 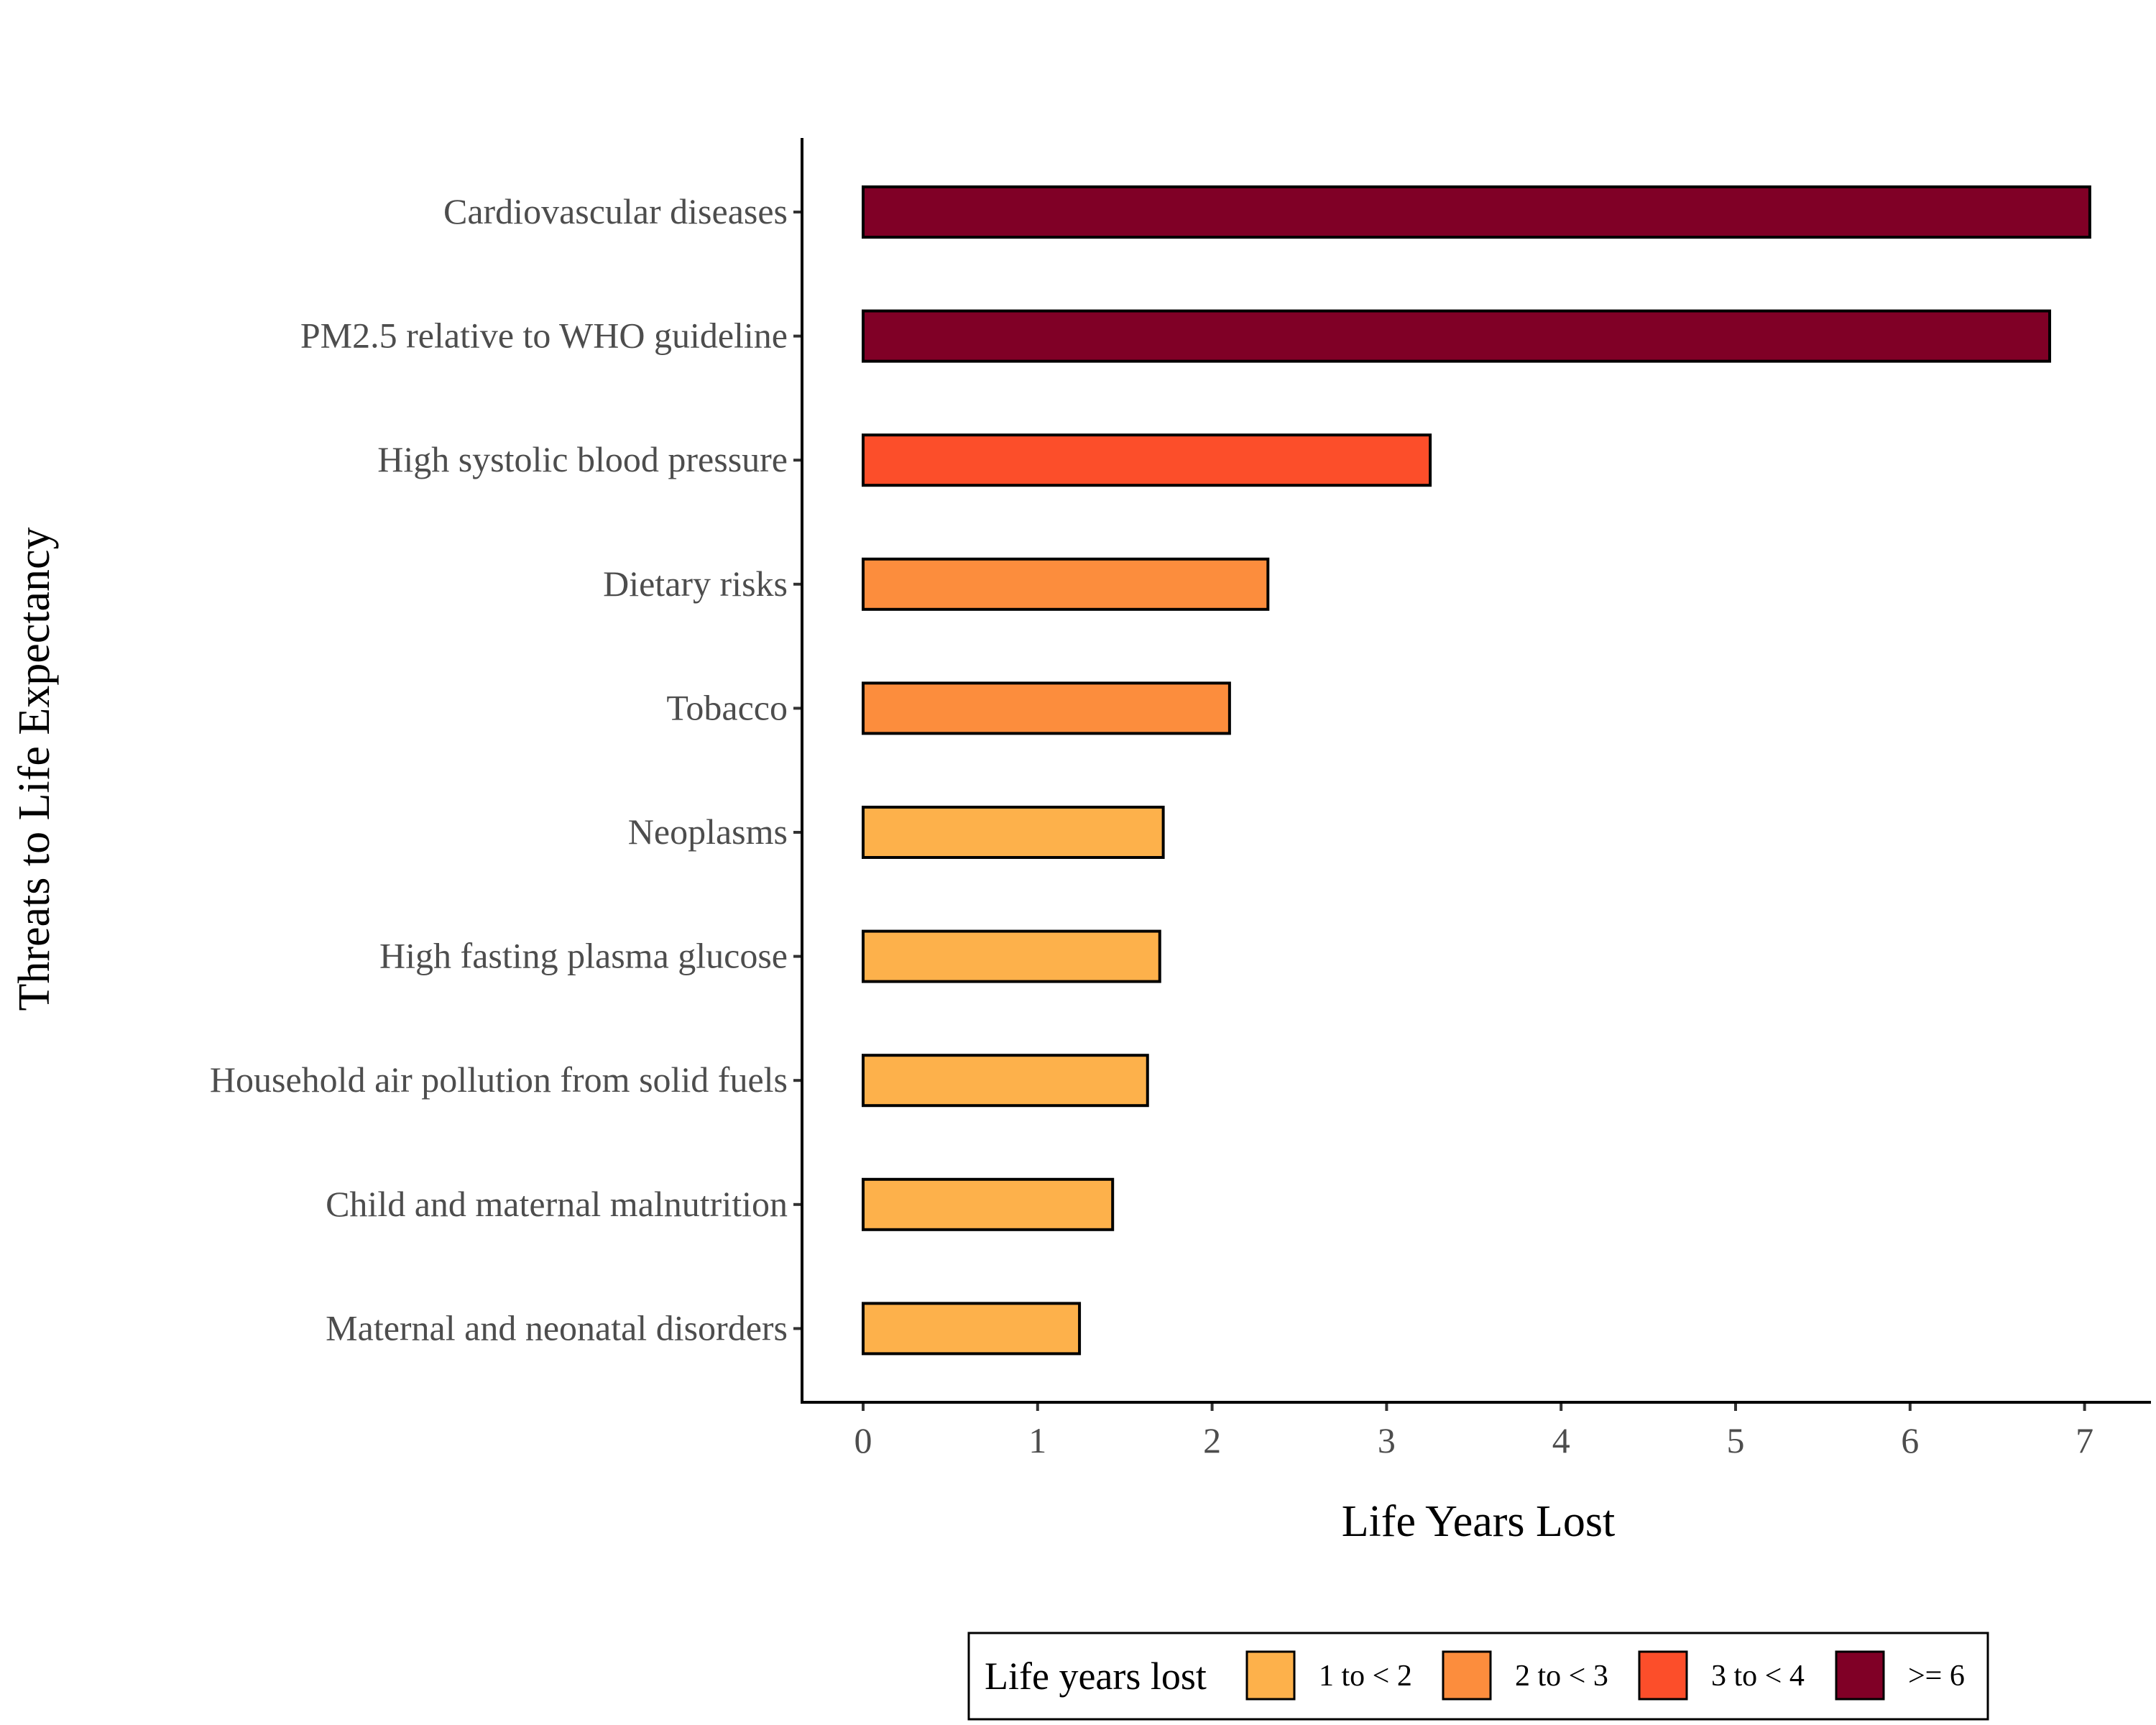 I want to click on x-tick-label: 4, so click(x=1561, y=1440).